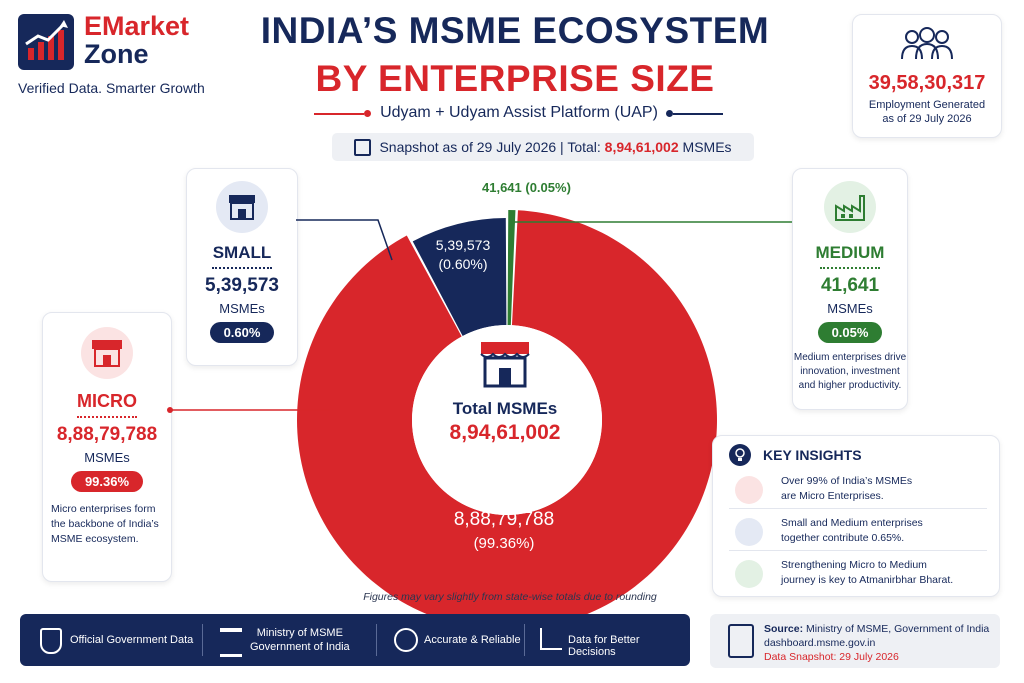  What do you see at coordinates (103, 509) in the screenshot?
I see `micro-desc-line1: Micro enterprises form` at bounding box center [103, 509].